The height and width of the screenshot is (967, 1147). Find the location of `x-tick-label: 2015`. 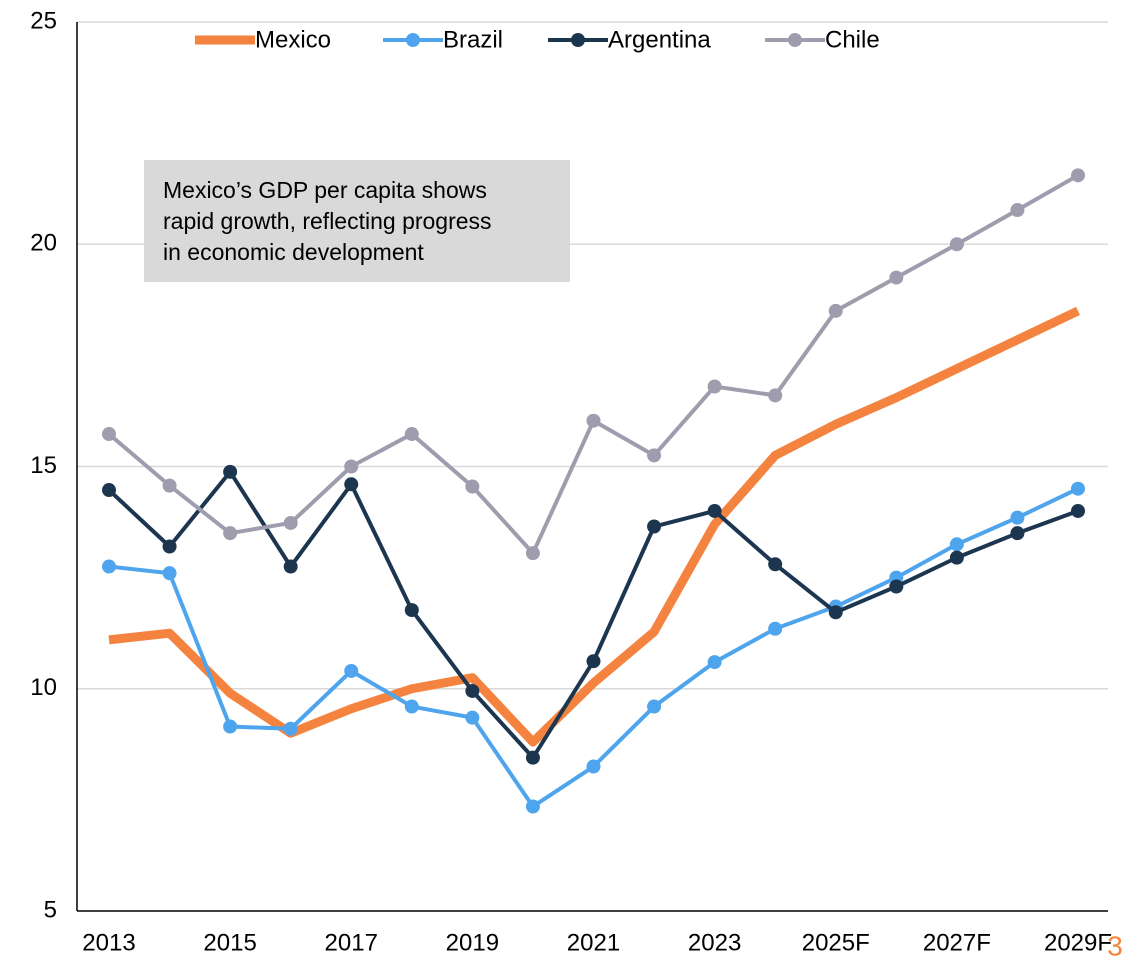

x-tick-label: 2015 is located at coordinates (229, 942).